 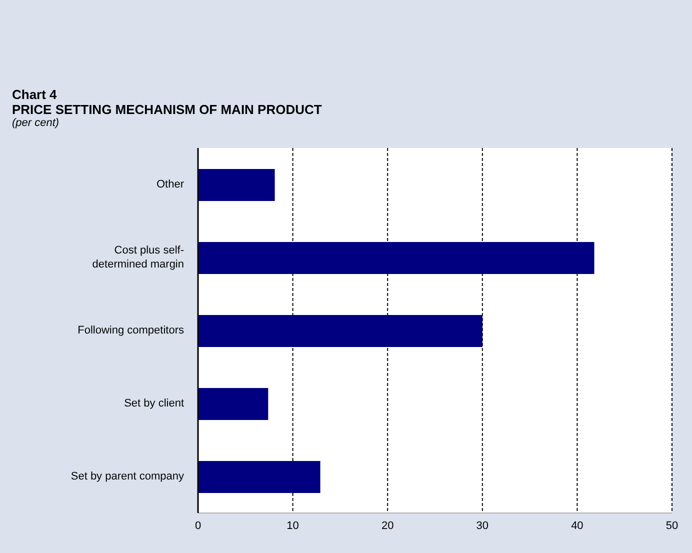 What do you see at coordinates (36, 123) in the screenshot?
I see `text: (per cent)` at bounding box center [36, 123].